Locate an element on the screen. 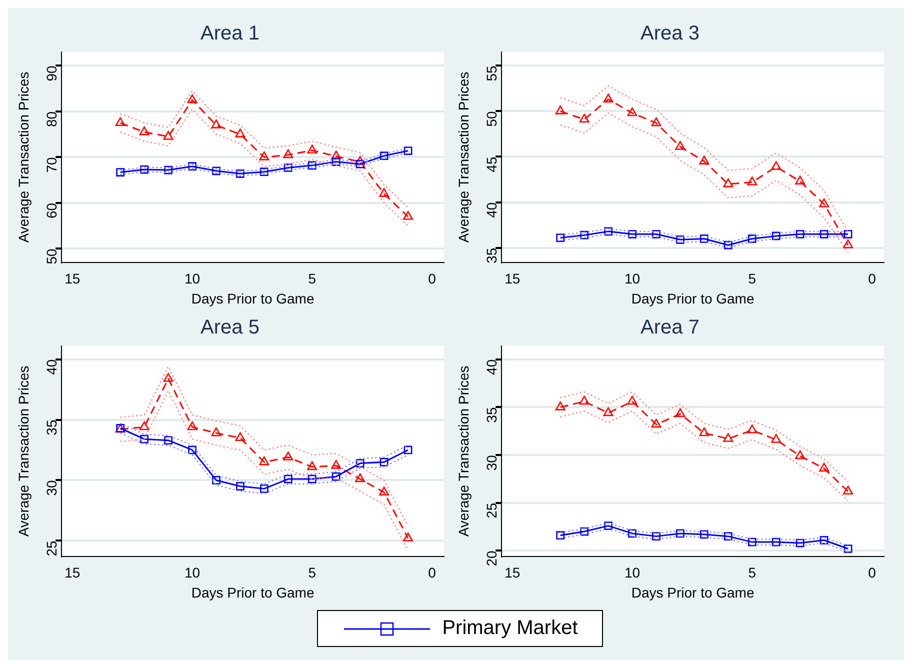  chart-title: Area 7 is located at coordinates (670, 327).